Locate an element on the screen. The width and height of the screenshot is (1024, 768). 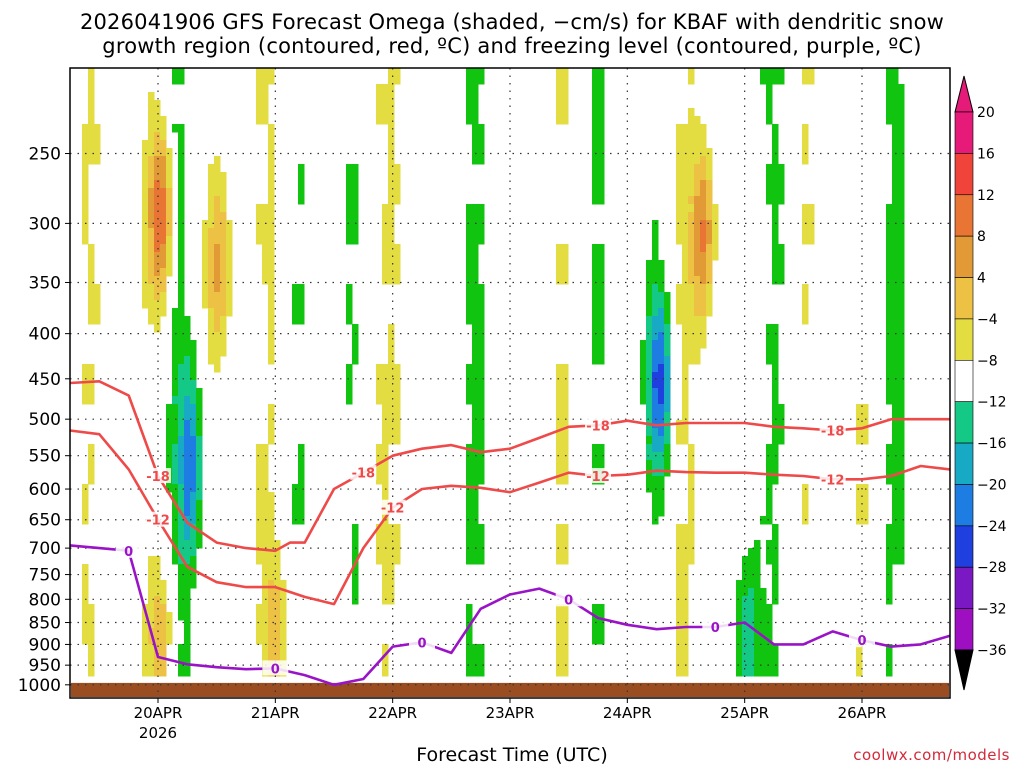
y-tick-500: 500 is located at coordinates (45, 420).